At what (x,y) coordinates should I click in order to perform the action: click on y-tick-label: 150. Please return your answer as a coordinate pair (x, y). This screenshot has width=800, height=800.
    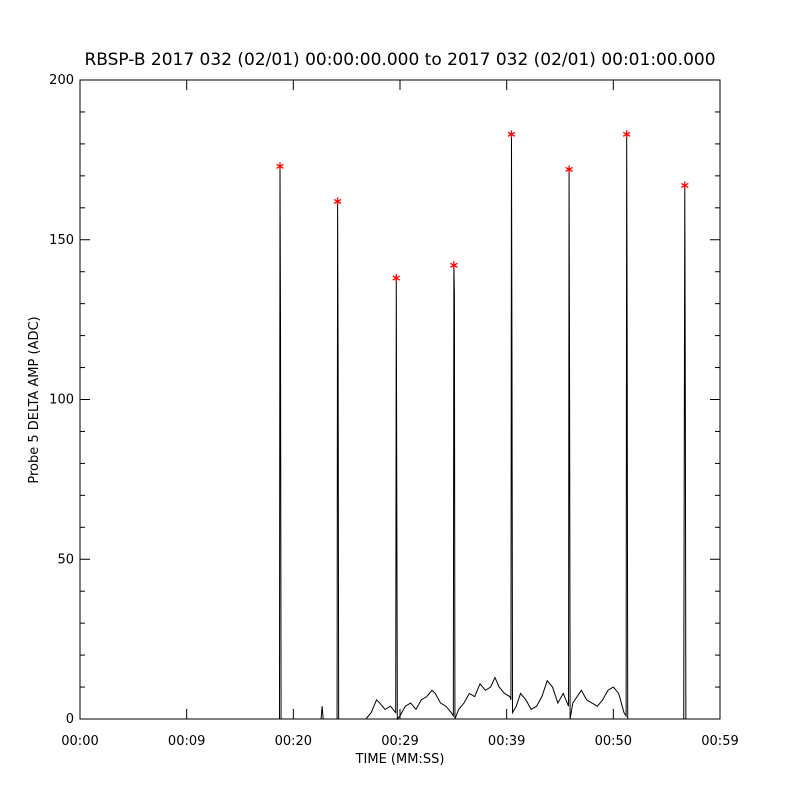
    Looking at the image, I should click on (61, 240).